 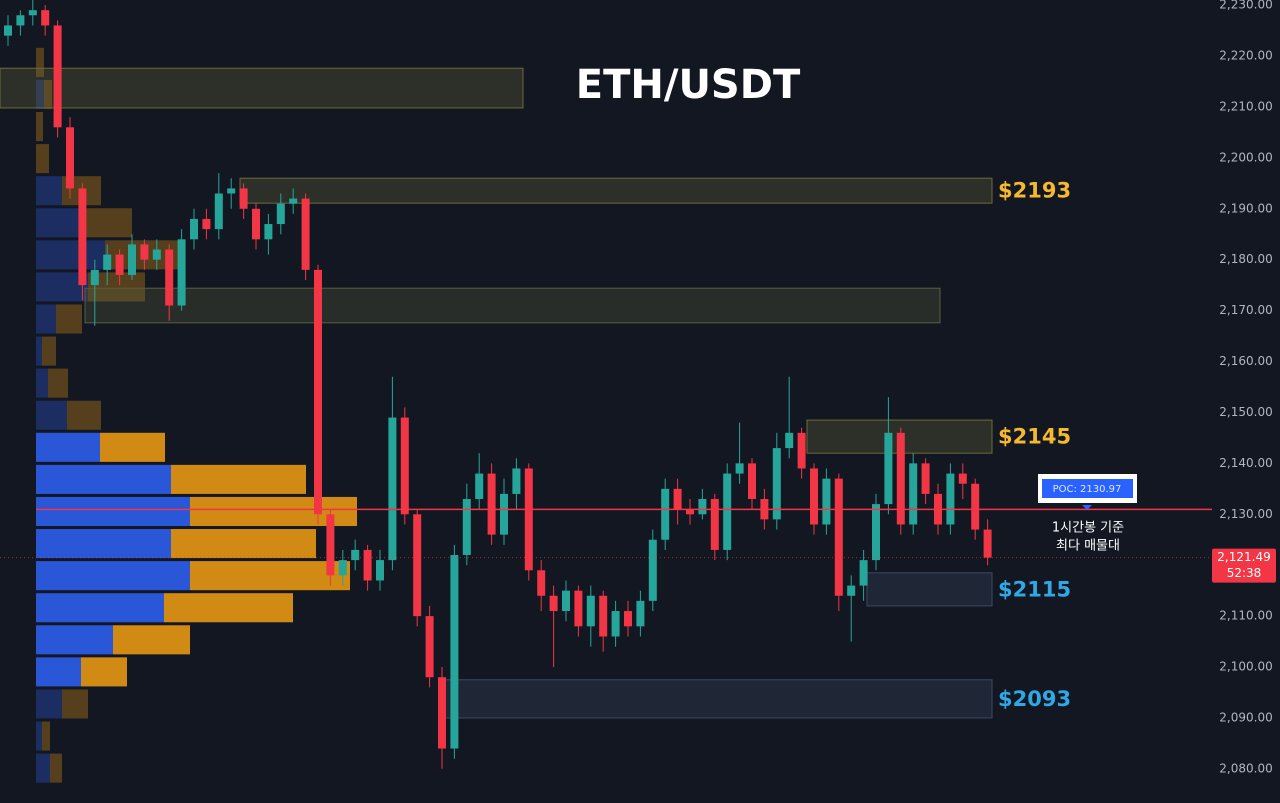 What do you see at coordinates (1245, 463) in the screenshot?
I see `y-tick-label: 2,140.00` at bounding box center [1245, 463].